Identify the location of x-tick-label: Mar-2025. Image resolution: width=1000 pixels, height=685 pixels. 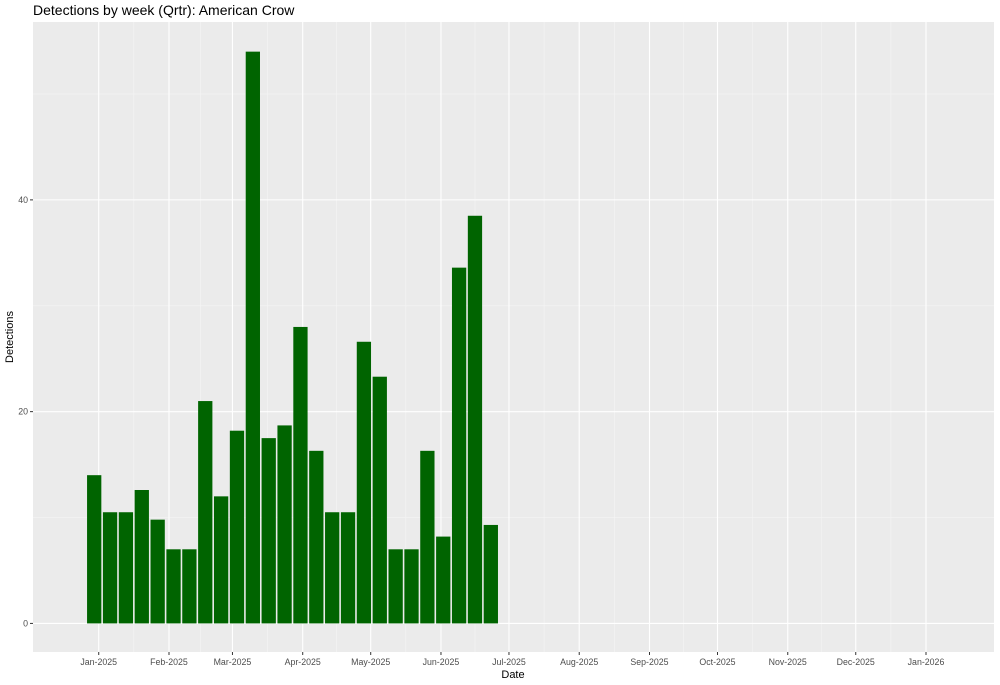
(233, 662).